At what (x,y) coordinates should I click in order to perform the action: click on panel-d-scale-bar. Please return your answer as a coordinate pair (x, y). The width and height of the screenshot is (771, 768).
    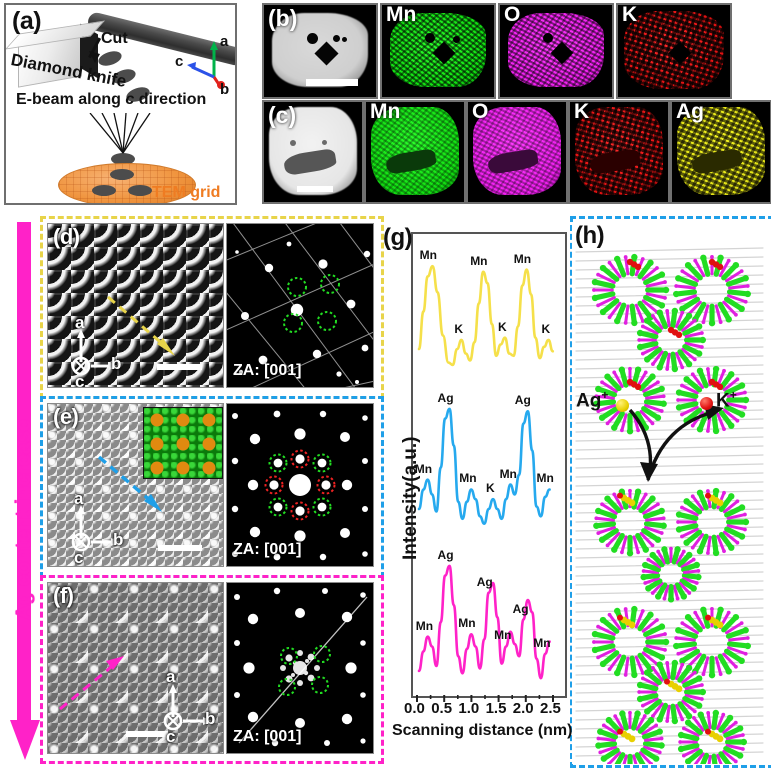
    Looking at the image, I should click on (179, 367).